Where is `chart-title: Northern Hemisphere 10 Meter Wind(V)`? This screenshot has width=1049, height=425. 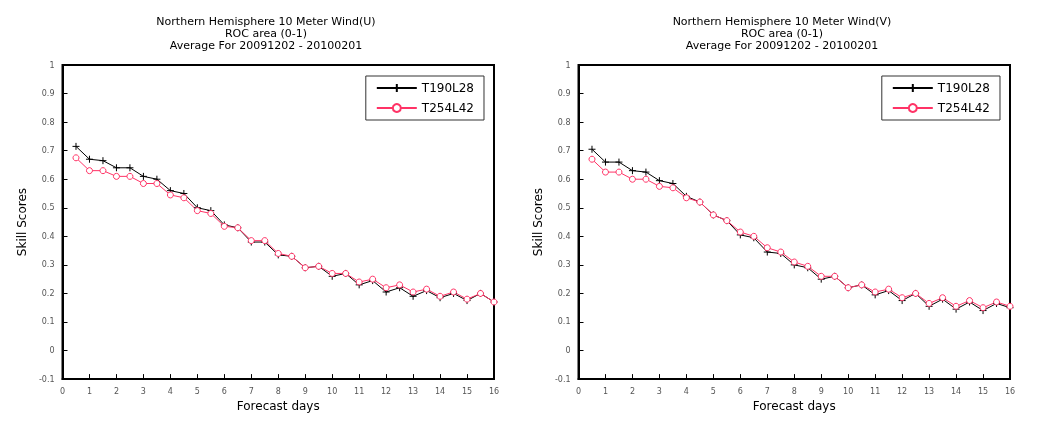
chart-title: Northern Hemisphere 10 Meter Wind(V) is located at coordinates (782, 21).